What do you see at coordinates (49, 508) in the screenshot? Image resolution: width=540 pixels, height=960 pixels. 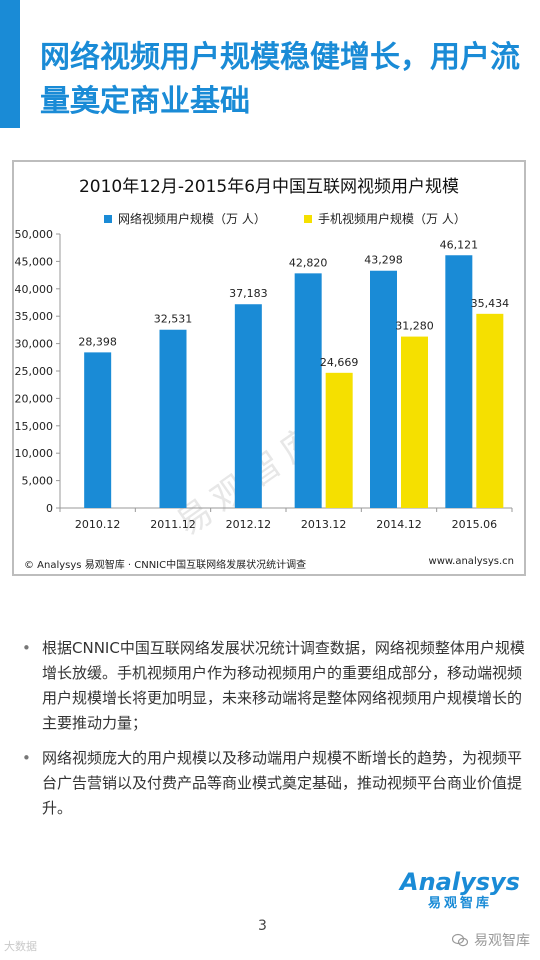 I see `y-tick-label: 0` at bounding box center [49, 508].